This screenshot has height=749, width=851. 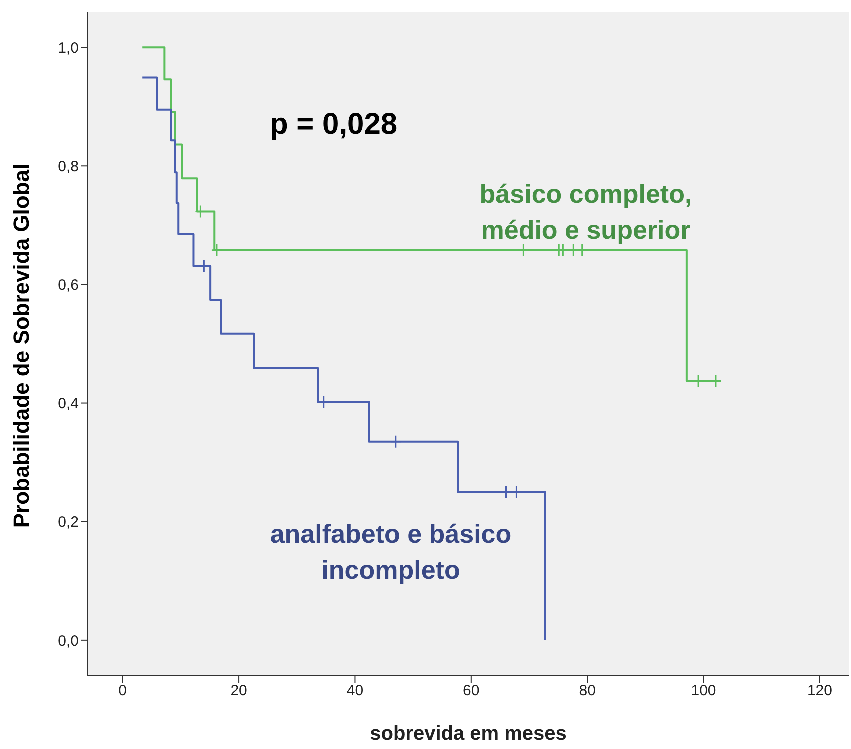 I want to click on y-tick-label: 0,4, so click(x=68, y=404).